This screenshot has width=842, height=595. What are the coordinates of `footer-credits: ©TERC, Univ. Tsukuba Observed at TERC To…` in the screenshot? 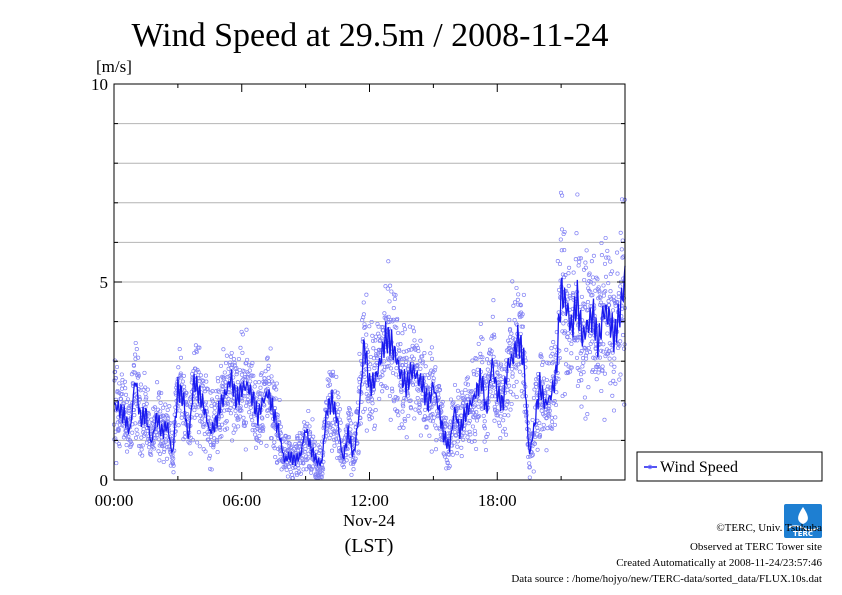 It's located at (666, 553).